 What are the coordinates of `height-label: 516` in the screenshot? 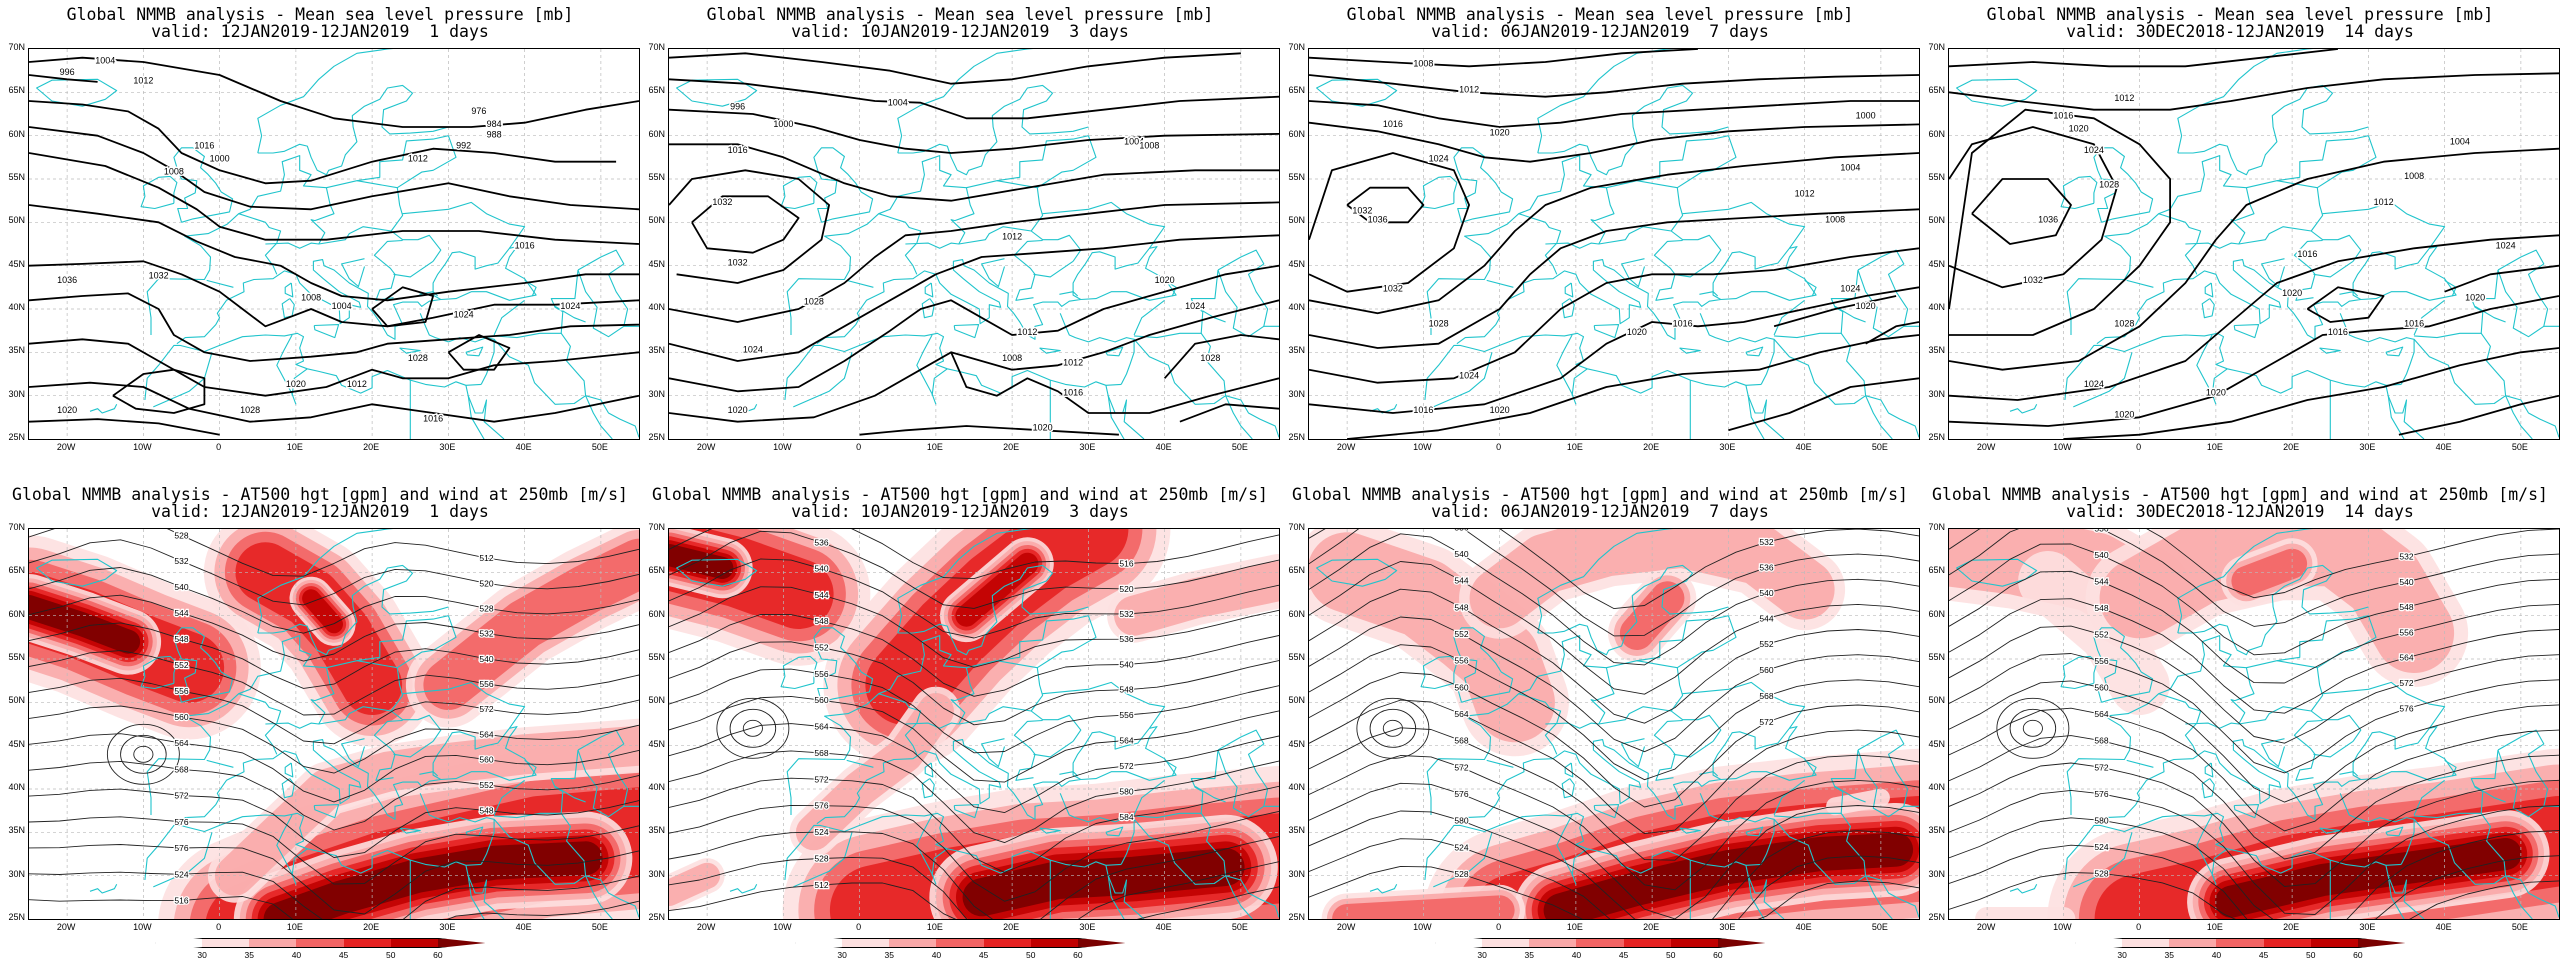 It's located at (1126, 564).